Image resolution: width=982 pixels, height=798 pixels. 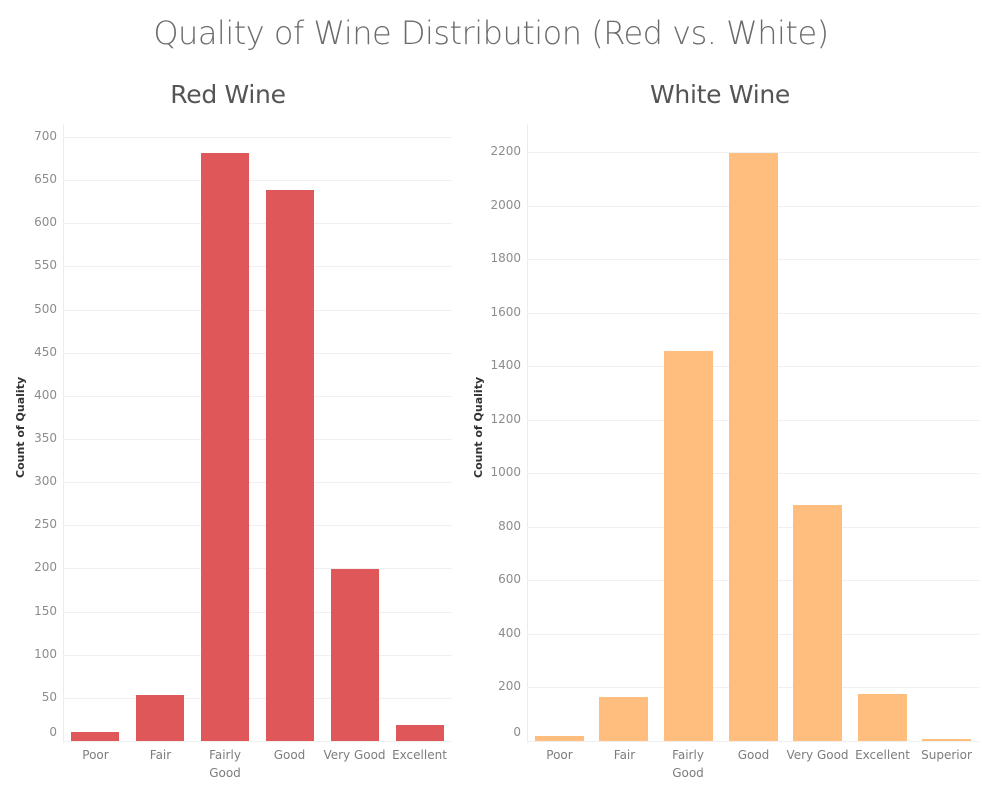 I want to click on y-tick-label: 1600, so click(x=505, y=312).